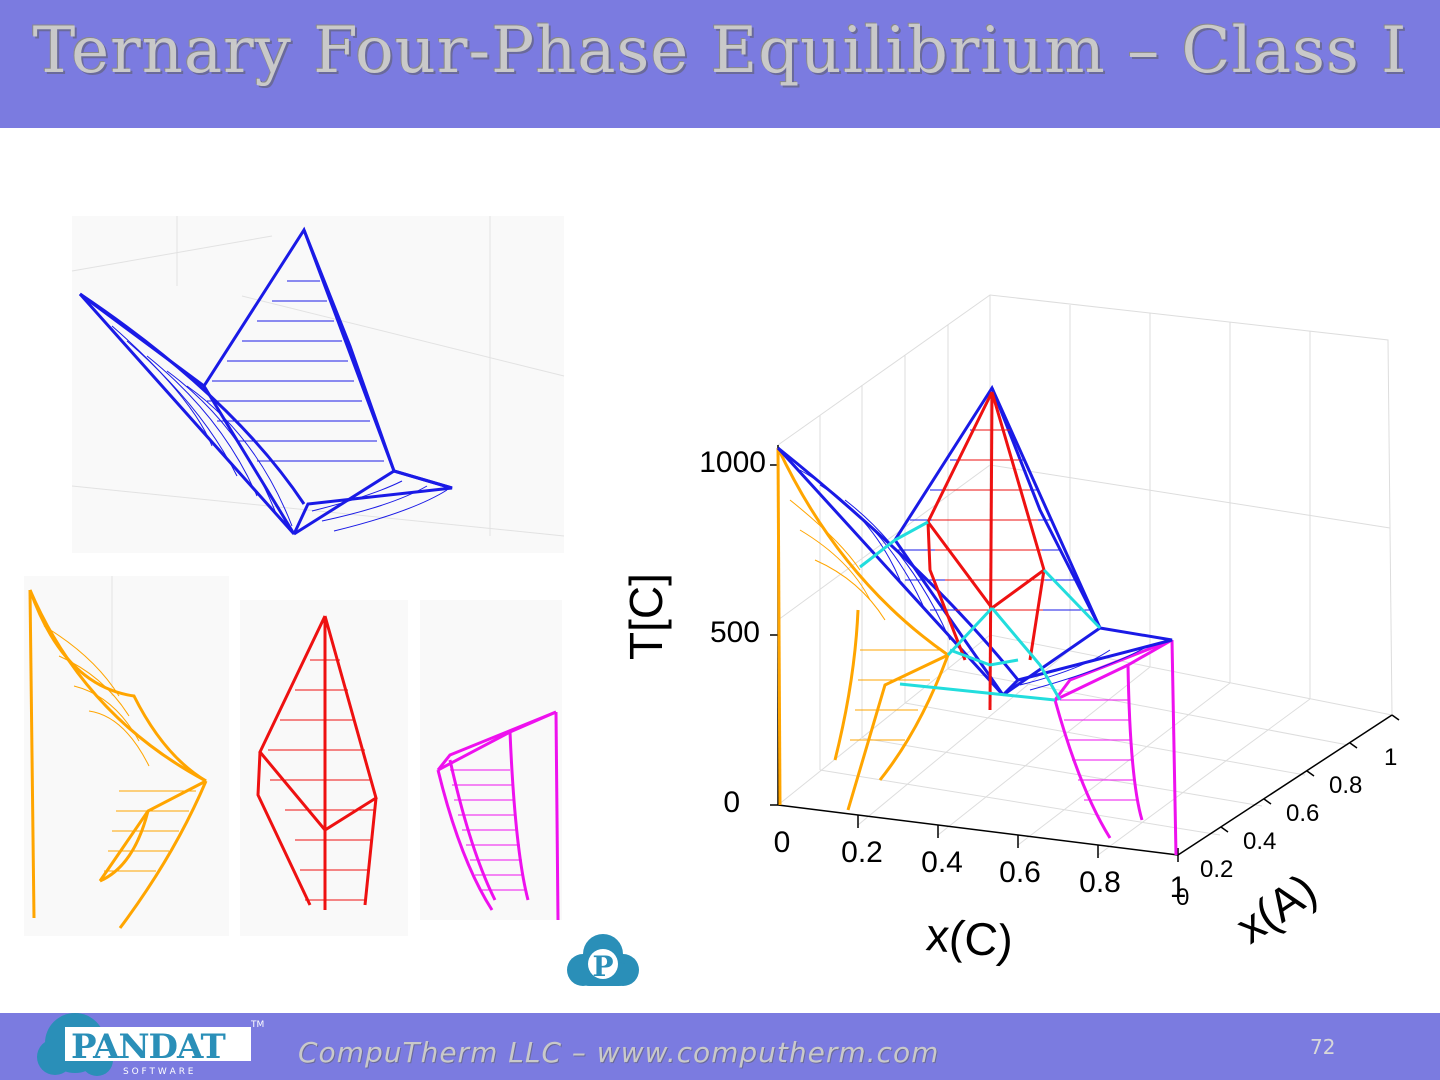 Image resolution: width=1440 pixels, height=1080 pixels. Describe the element at coordinates (257, 1025) in the screenshot. I see `svg-text: TM` at that location.